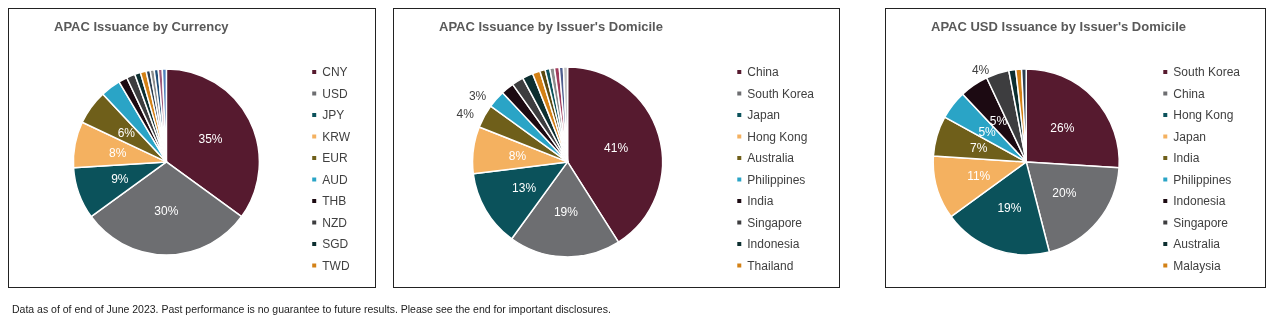 Image resolution: width=1280 pixels, height=327 pixels. What do you see at coordinates (1058, 26) in the screenshot?
I see `chart-title: APAC USD Issuance by Issuer's Domicile` at bounding box center [1058, 26].